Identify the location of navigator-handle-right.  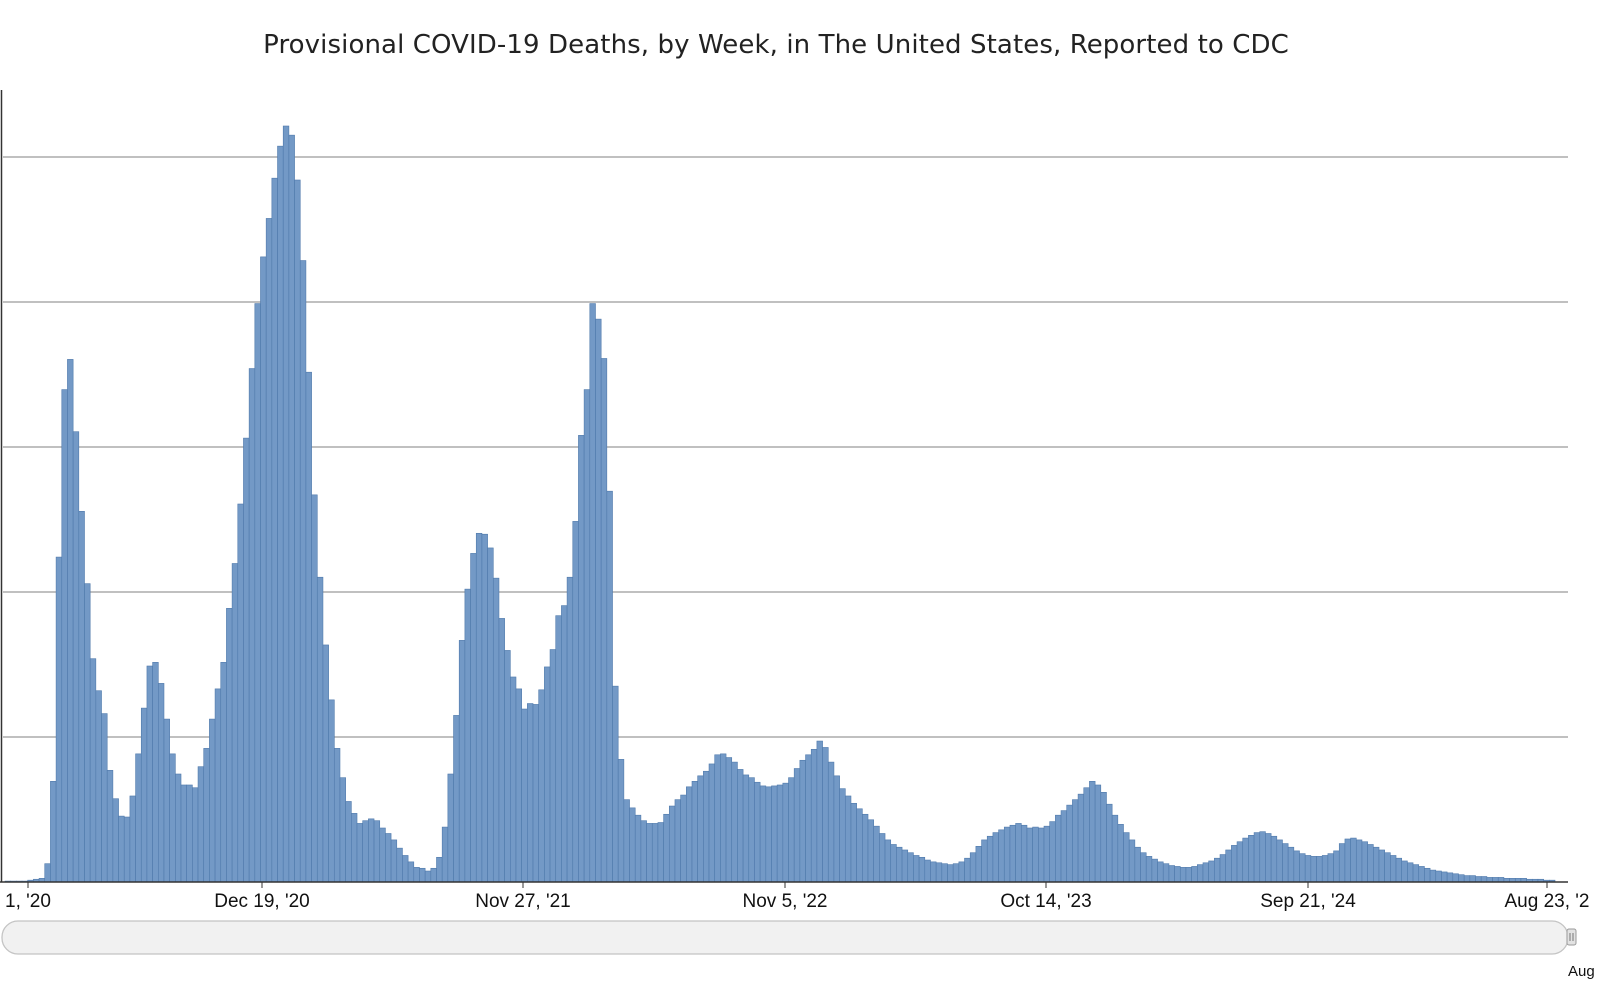
(1571, 937).